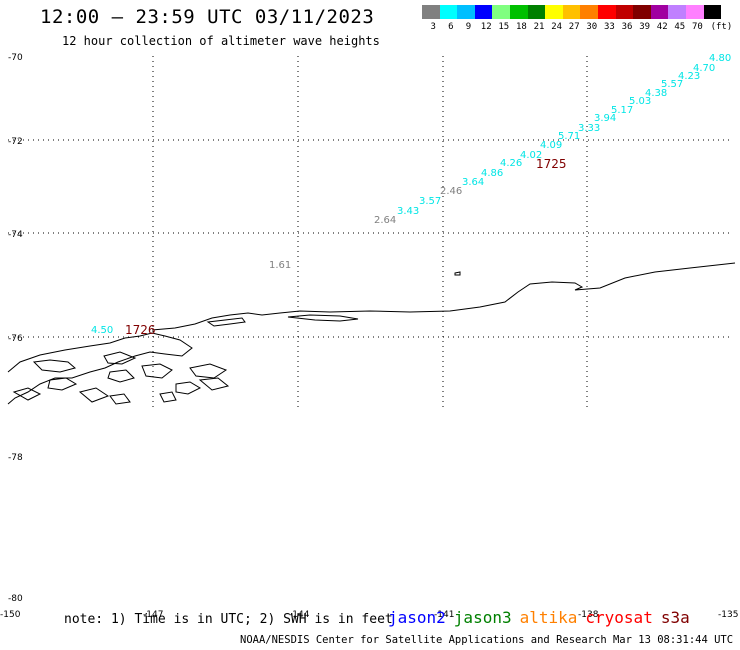 The height and width of the screenshot is (650, 740). What do you see at coordinates (102, 330) in the screenshot?
I see `wave-height-reading: 4.50` at bounding box center [102, 330].